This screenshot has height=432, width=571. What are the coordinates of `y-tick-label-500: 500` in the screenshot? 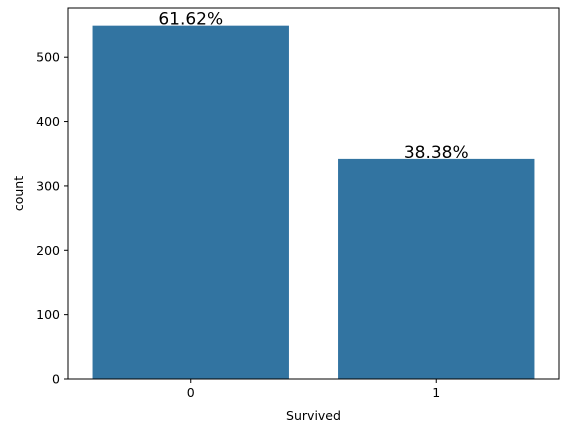 It's located at (48, 57).